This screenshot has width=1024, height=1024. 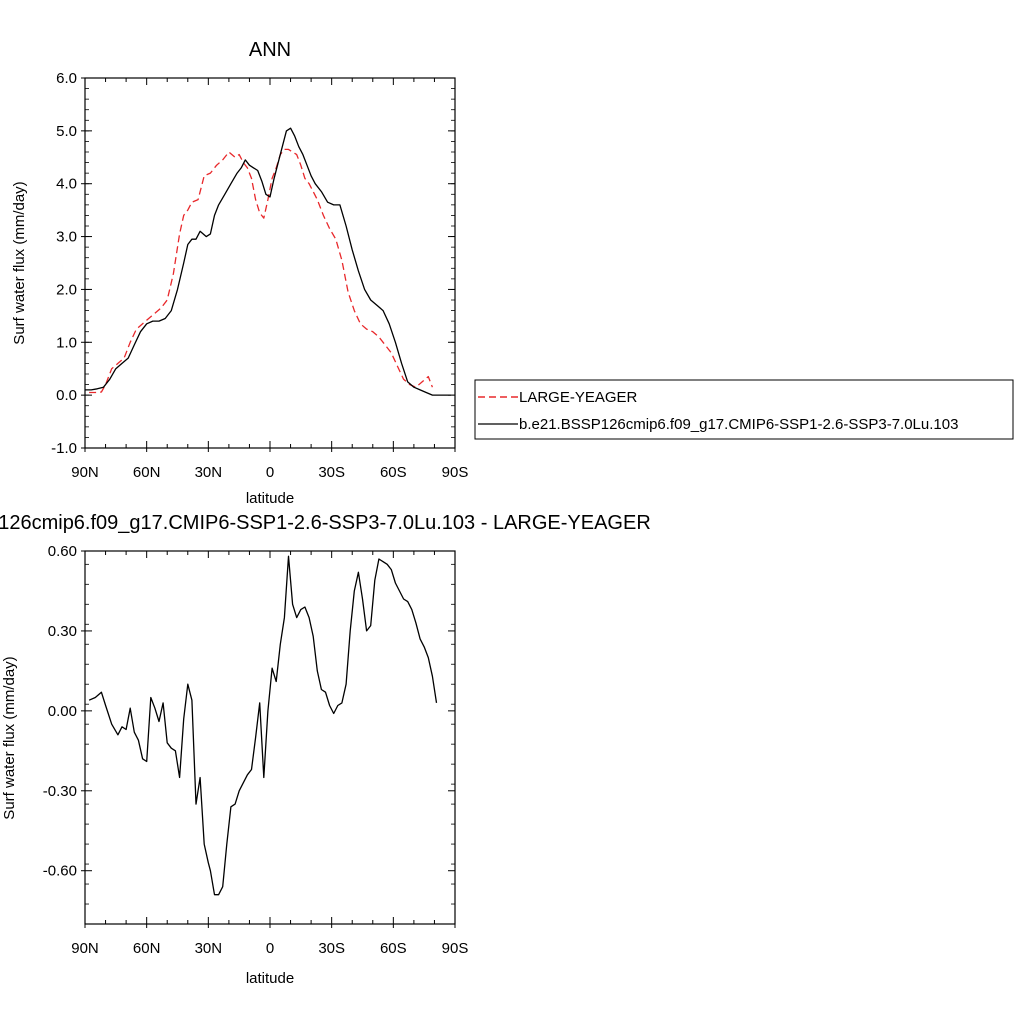 I want to click on chart-top-plot-frame, so click(x=270, y=263).